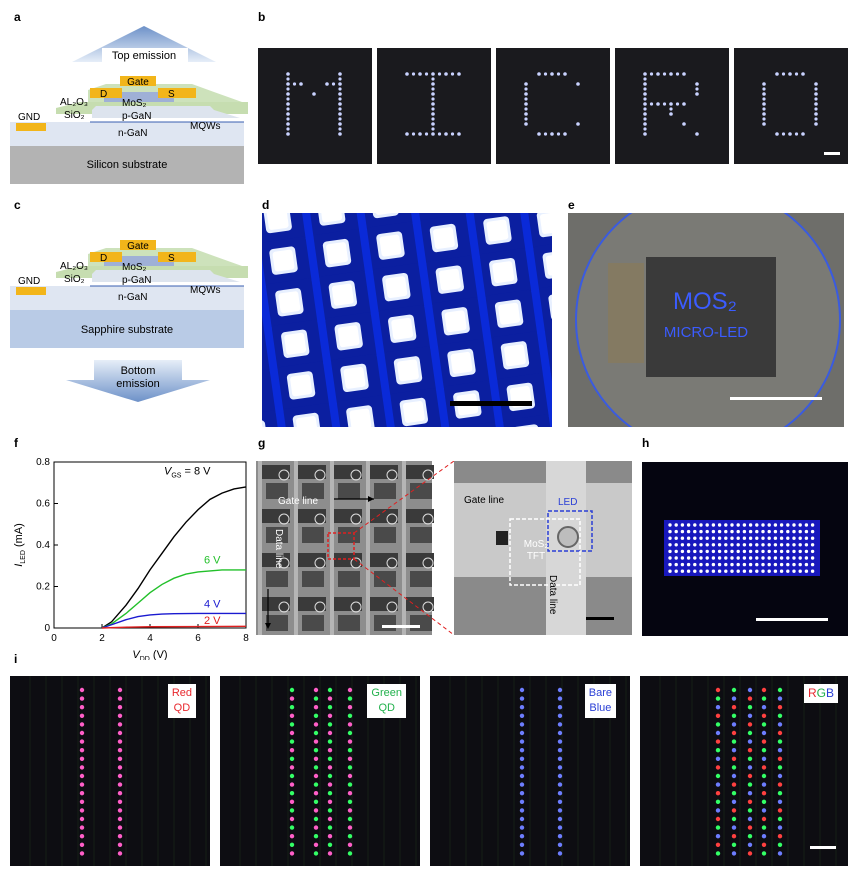 The width and height of the screenshot is (858, 877). Describe the element at coordinates (138, 81) in the screenshot. I see `gate-contact` at that location.